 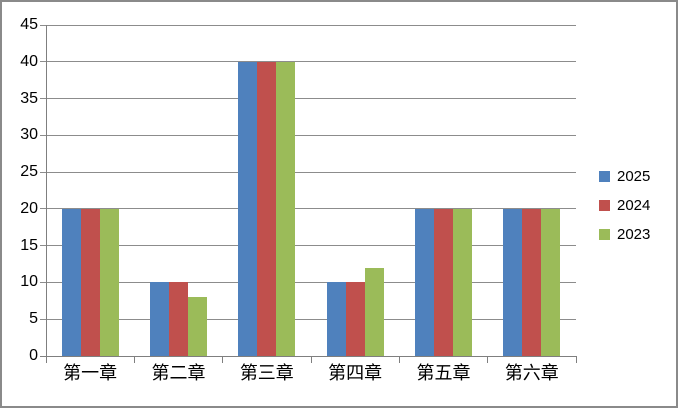 I want to click on x-axis-line, so click(x=308, y=356).